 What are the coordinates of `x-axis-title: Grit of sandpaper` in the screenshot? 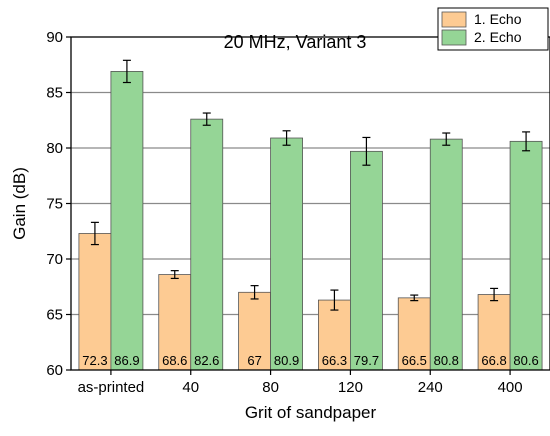 It's located at (311, 412).